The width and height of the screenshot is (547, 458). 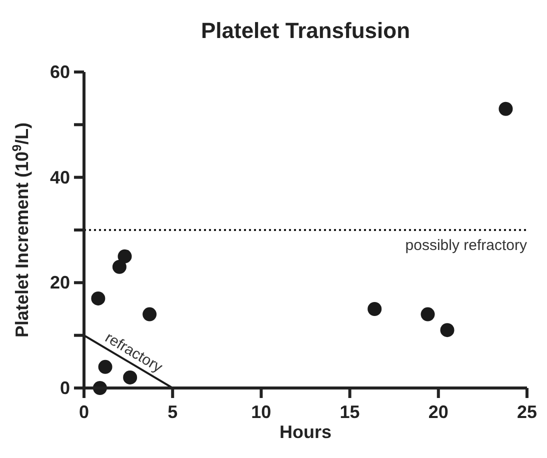 What do you see at coordinates (60, 72) in the screenshot?
I see `y-tick-label: 60` at bounding box center [60, 72].